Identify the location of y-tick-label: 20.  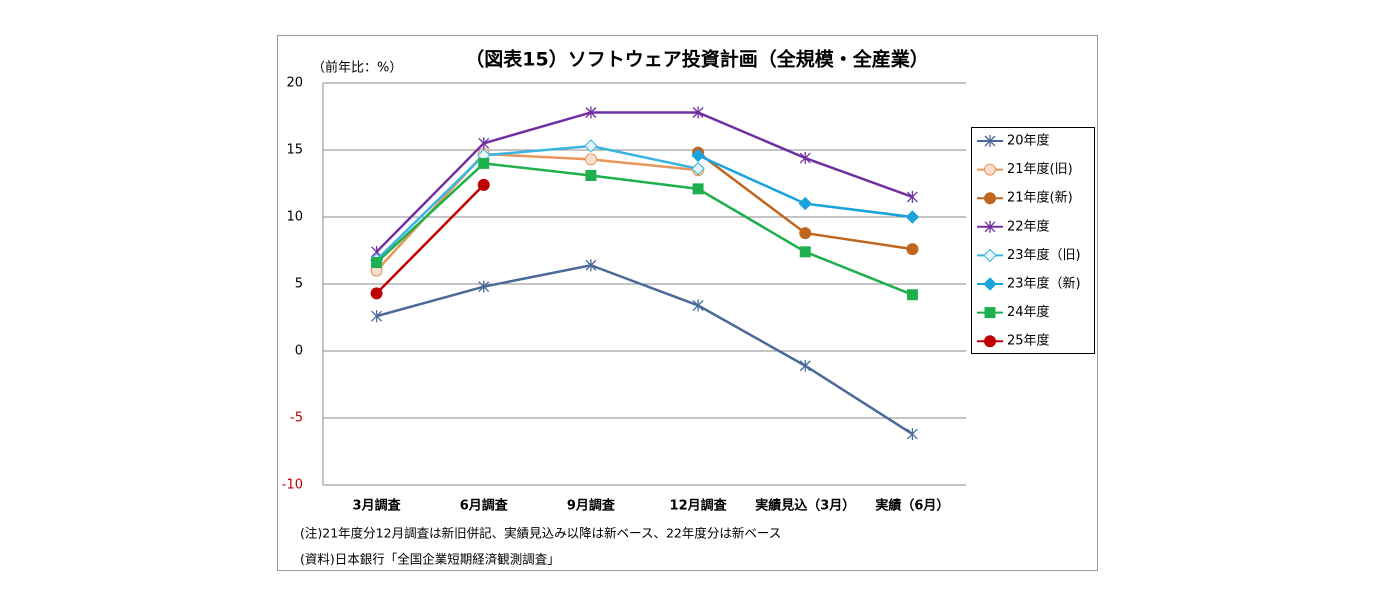
(294, 83).